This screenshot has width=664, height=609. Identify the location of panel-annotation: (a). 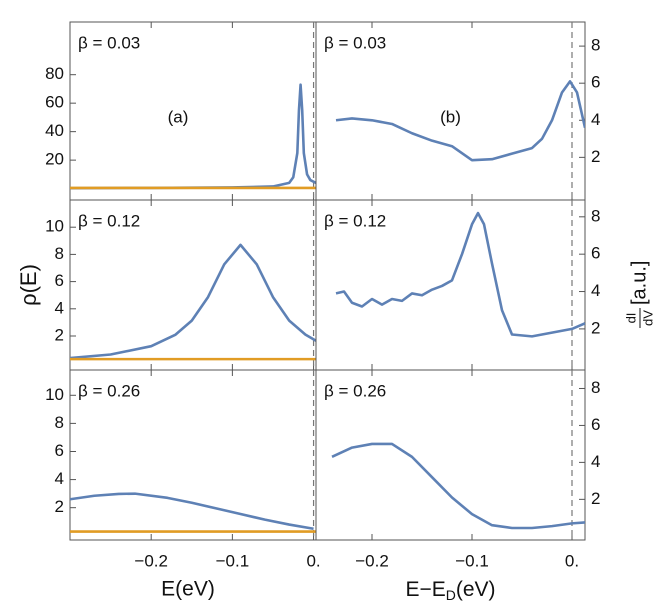
(178, 116).